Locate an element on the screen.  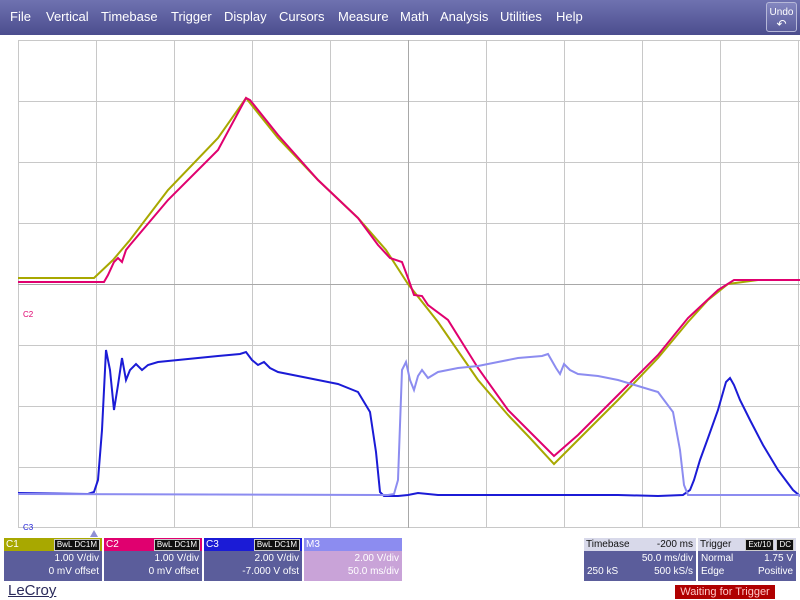
m3-name: M3 is located at coordinates (313, 544).